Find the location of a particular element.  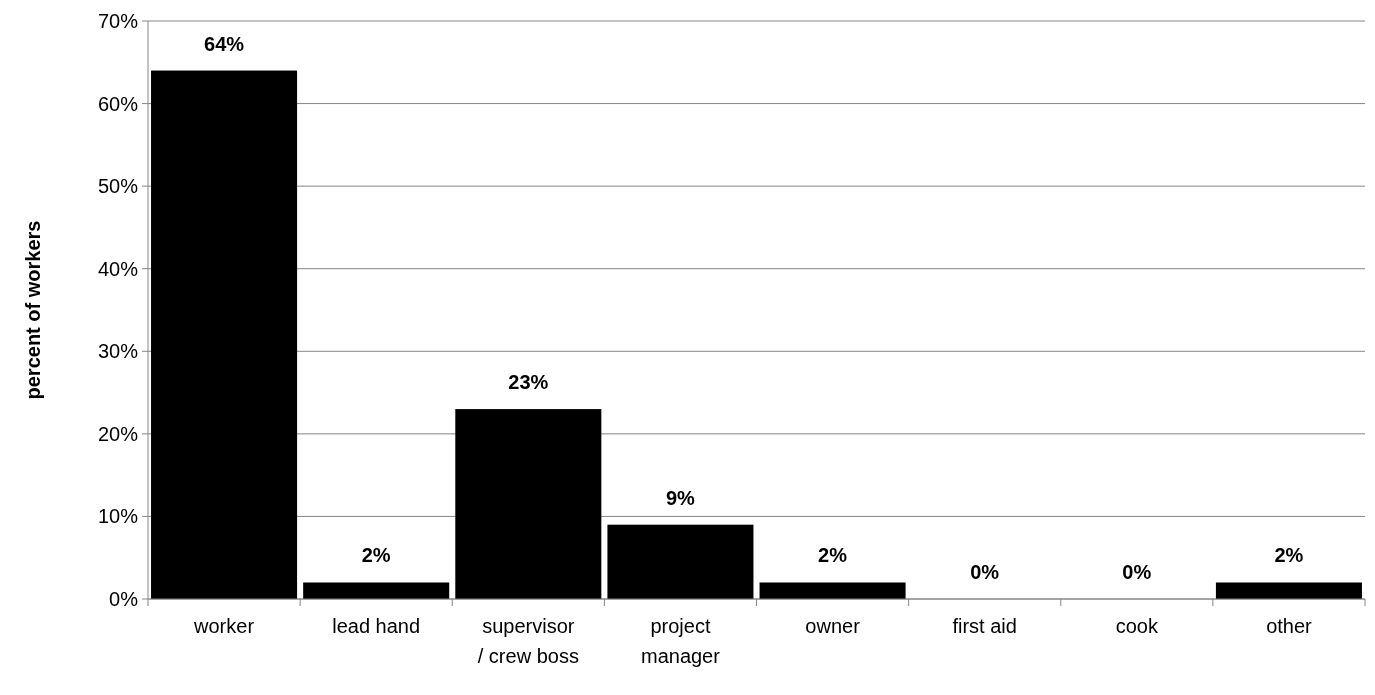

data-label: 64% is located at coordinates (224, 43).